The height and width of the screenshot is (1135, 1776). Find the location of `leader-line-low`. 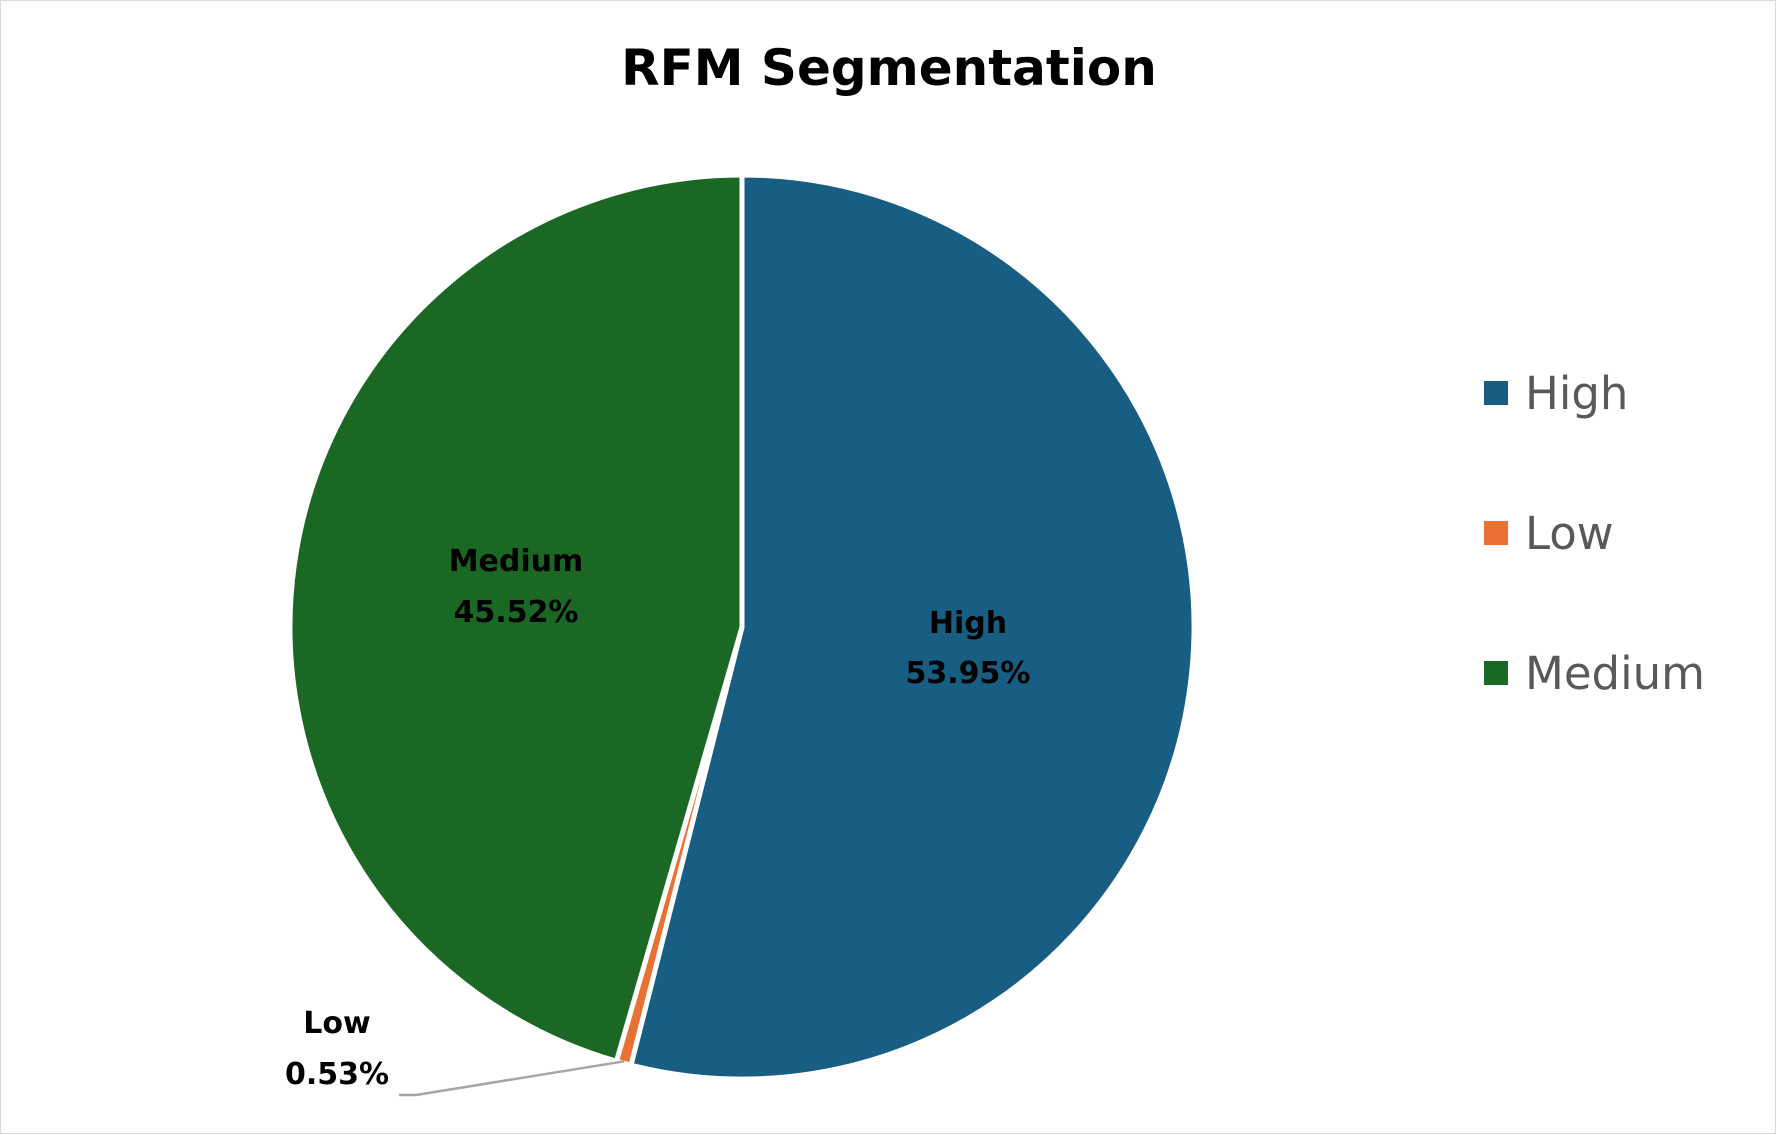

leader-line-low is located at coordinates (512, 1078).